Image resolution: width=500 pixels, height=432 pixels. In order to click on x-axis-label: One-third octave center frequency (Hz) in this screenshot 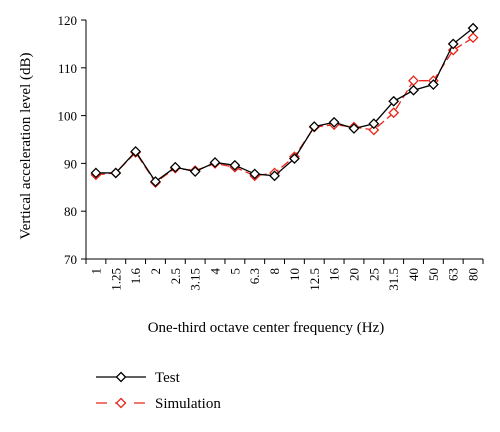, I will do `click(266, 328)`.